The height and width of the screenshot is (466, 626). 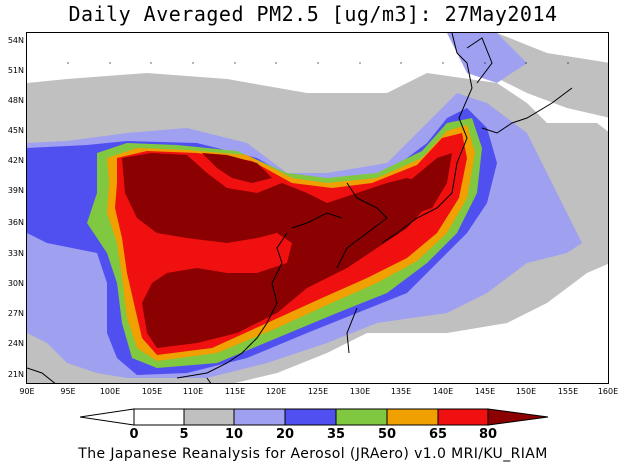 What do you see at coordinates (15, 313) in the screenshot?
I see `lat-label-27n: 27N` at bounding box center [15, 313].